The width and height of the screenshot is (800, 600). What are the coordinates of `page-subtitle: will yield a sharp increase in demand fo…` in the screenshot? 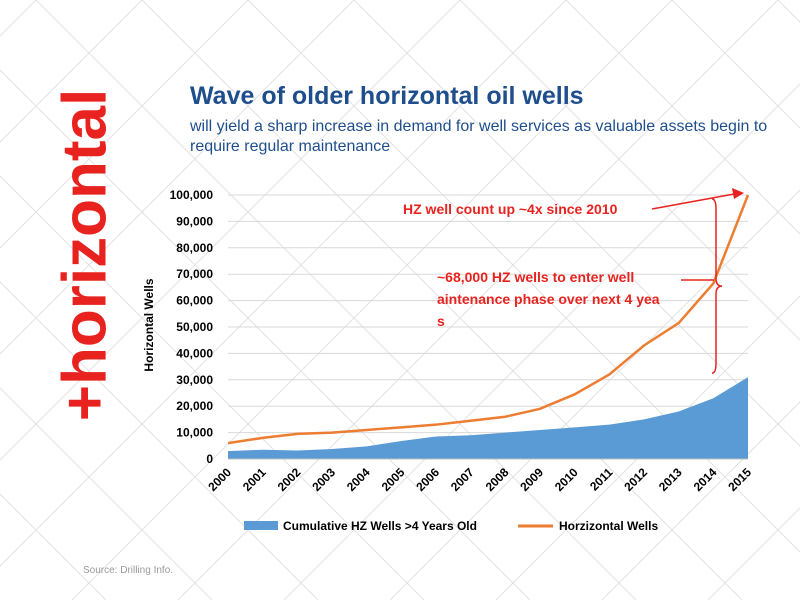 It's located at (479, 136).